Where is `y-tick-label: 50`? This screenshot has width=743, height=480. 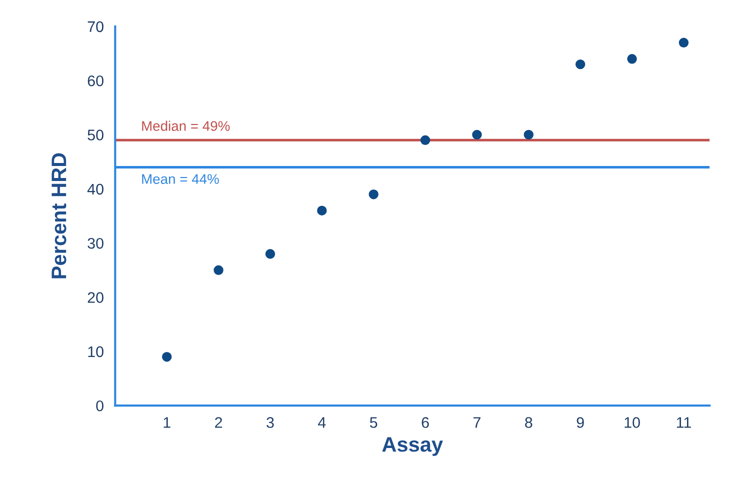 y-tick-label: 50 is located at coordinates (96, 135).